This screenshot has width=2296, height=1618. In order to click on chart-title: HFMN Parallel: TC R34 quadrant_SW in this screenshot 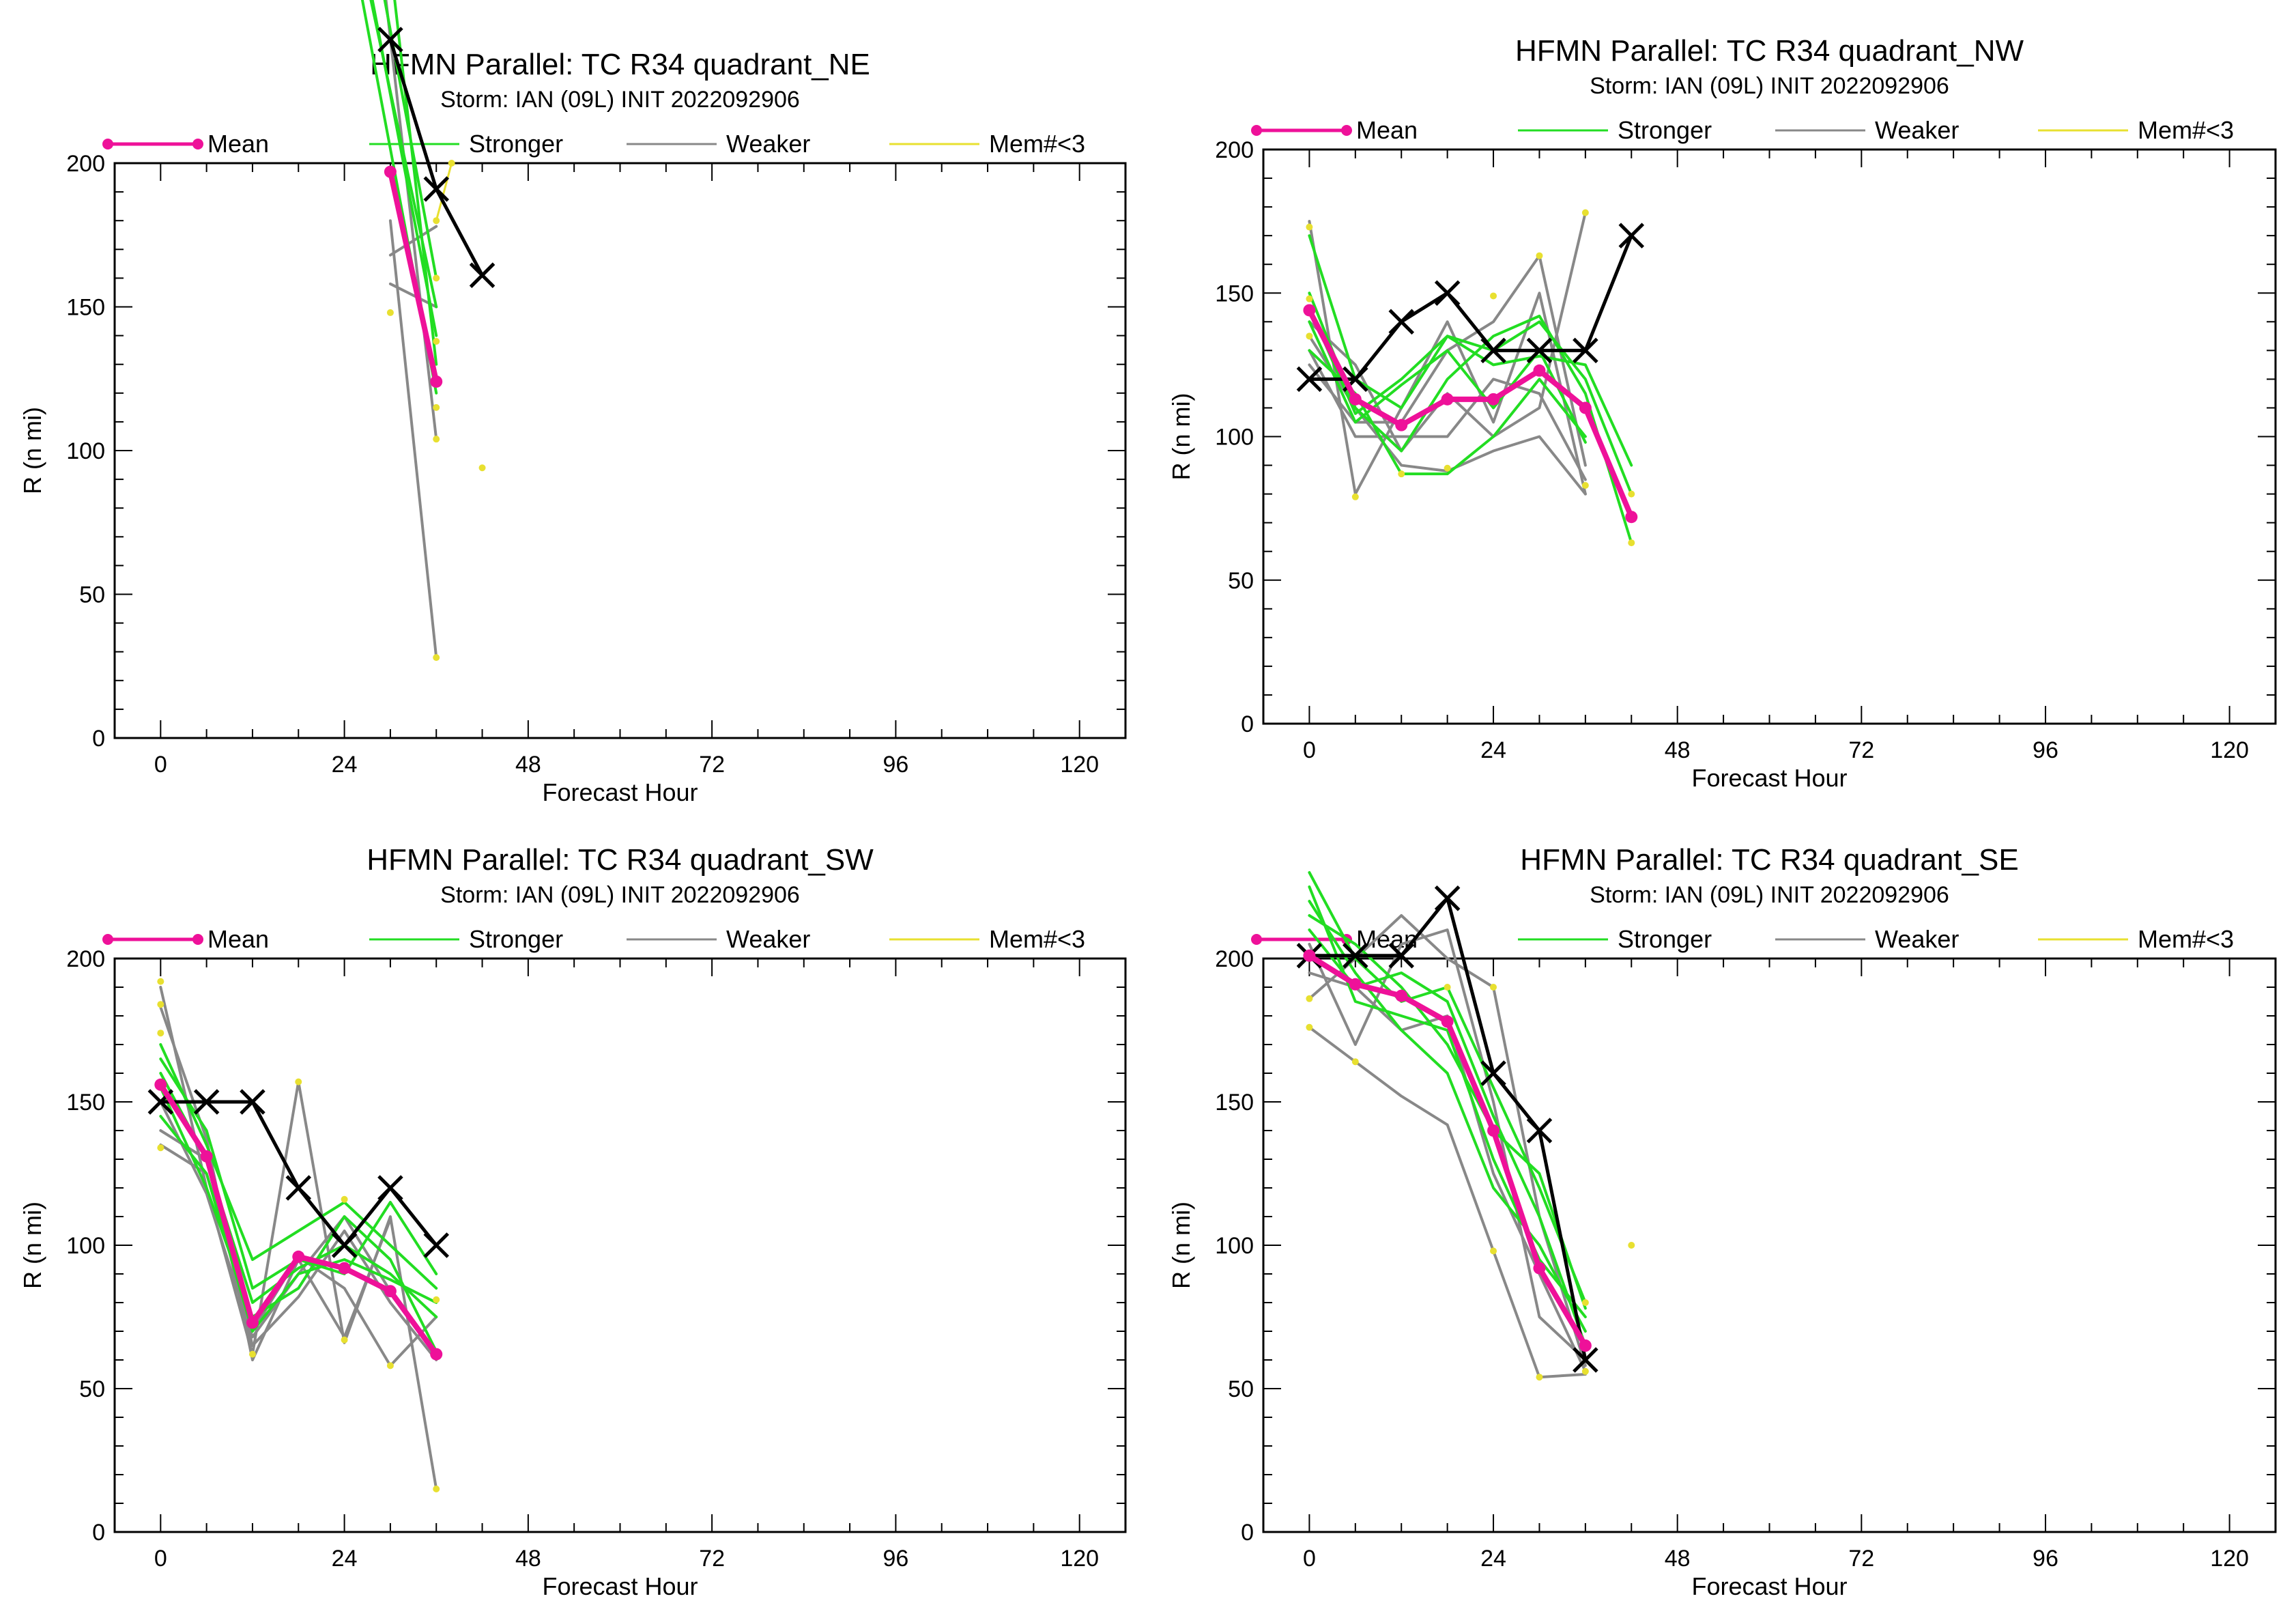, I will do `click(621, 860)`.